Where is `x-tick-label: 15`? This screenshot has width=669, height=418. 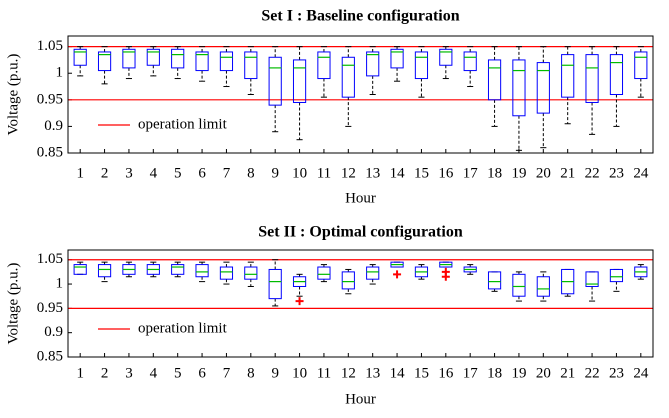 x-tick-label: 15 is located at coordinates (421, 173).